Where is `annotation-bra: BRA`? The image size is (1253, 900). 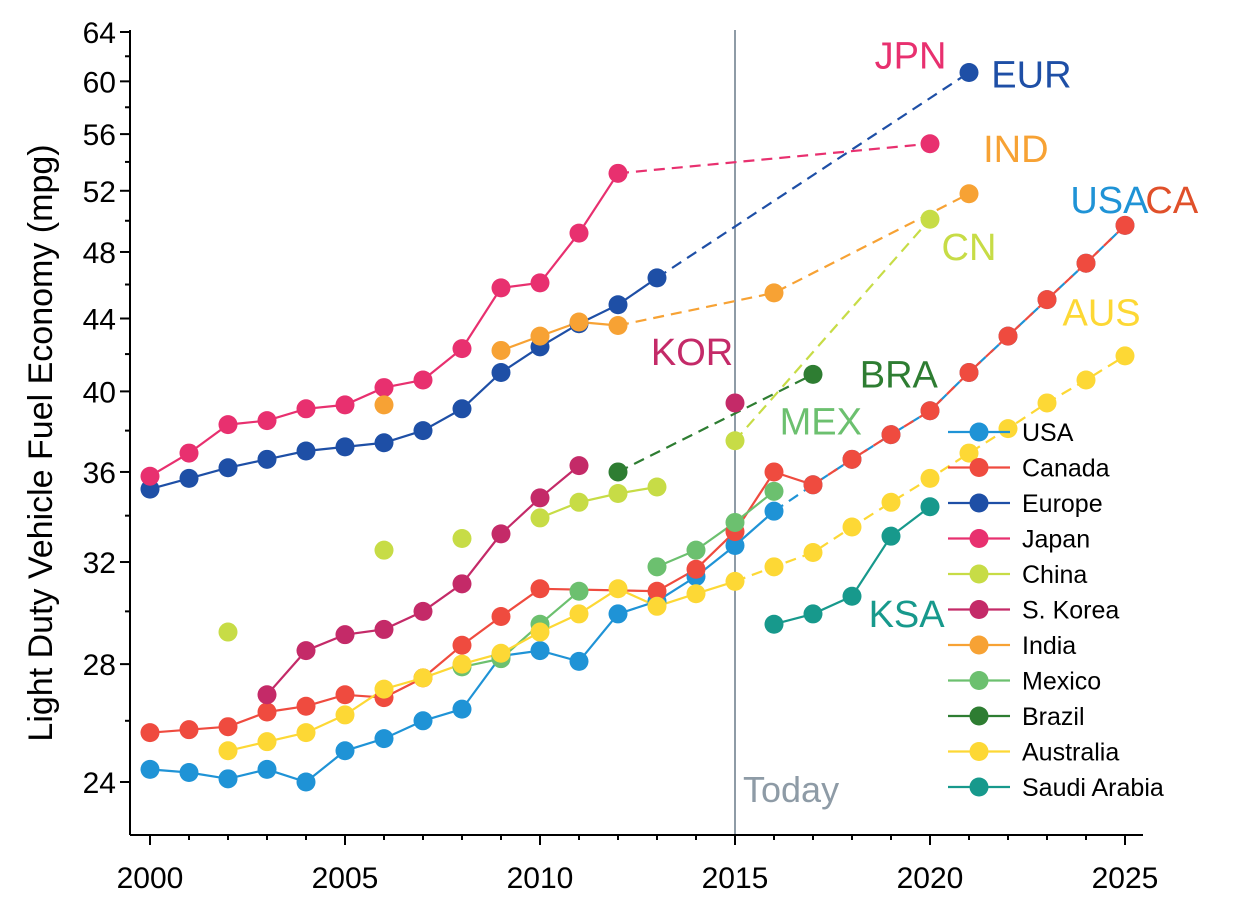
annotation-bra: BRA is located at coordinates (899, 376).